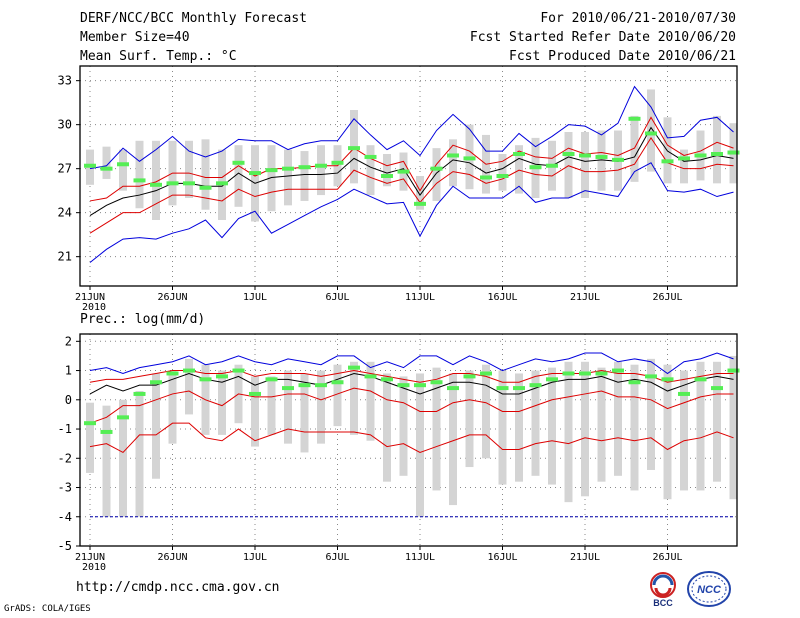  Describe the element at coordinates (65, 81) in the screenshot. I see `y-tick-label: 33` at that location.